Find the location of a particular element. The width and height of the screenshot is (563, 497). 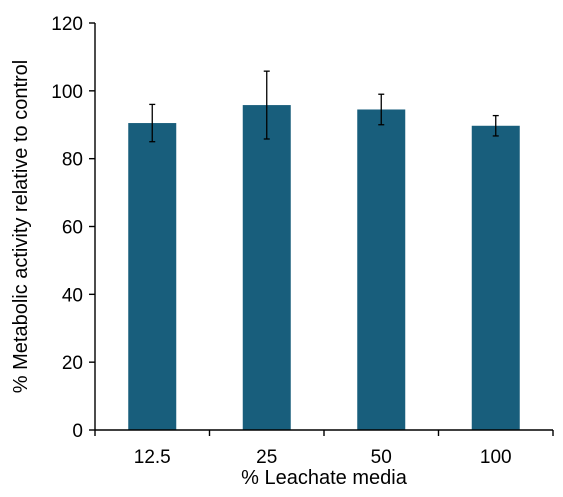

y-tick-label: 20 is located at coordinates (72, 363).